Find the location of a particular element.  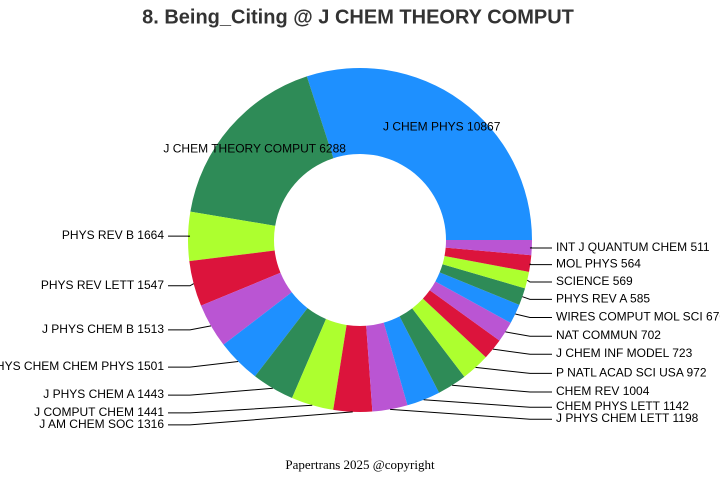

slice-label: J CHEM PHYS 10867 is located at coordinates (442, 127).